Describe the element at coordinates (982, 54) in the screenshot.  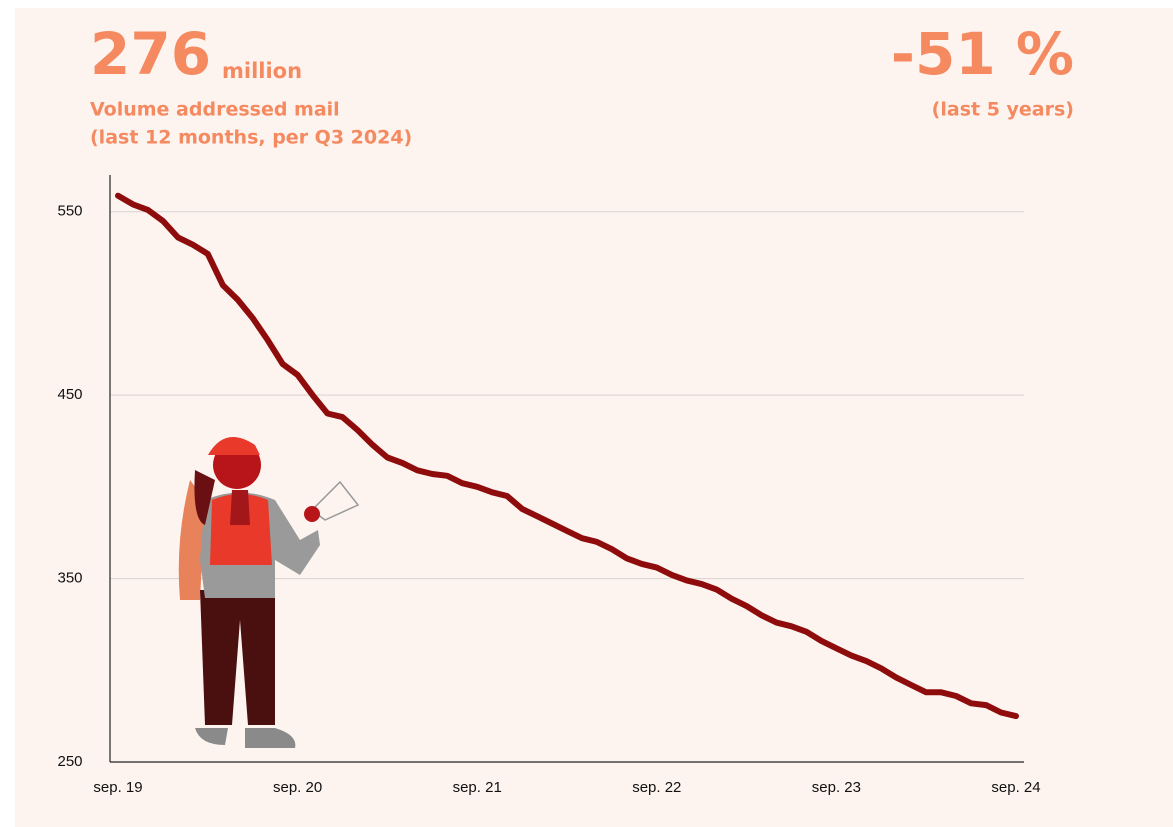
I see `annotation: -51 %` at that location.